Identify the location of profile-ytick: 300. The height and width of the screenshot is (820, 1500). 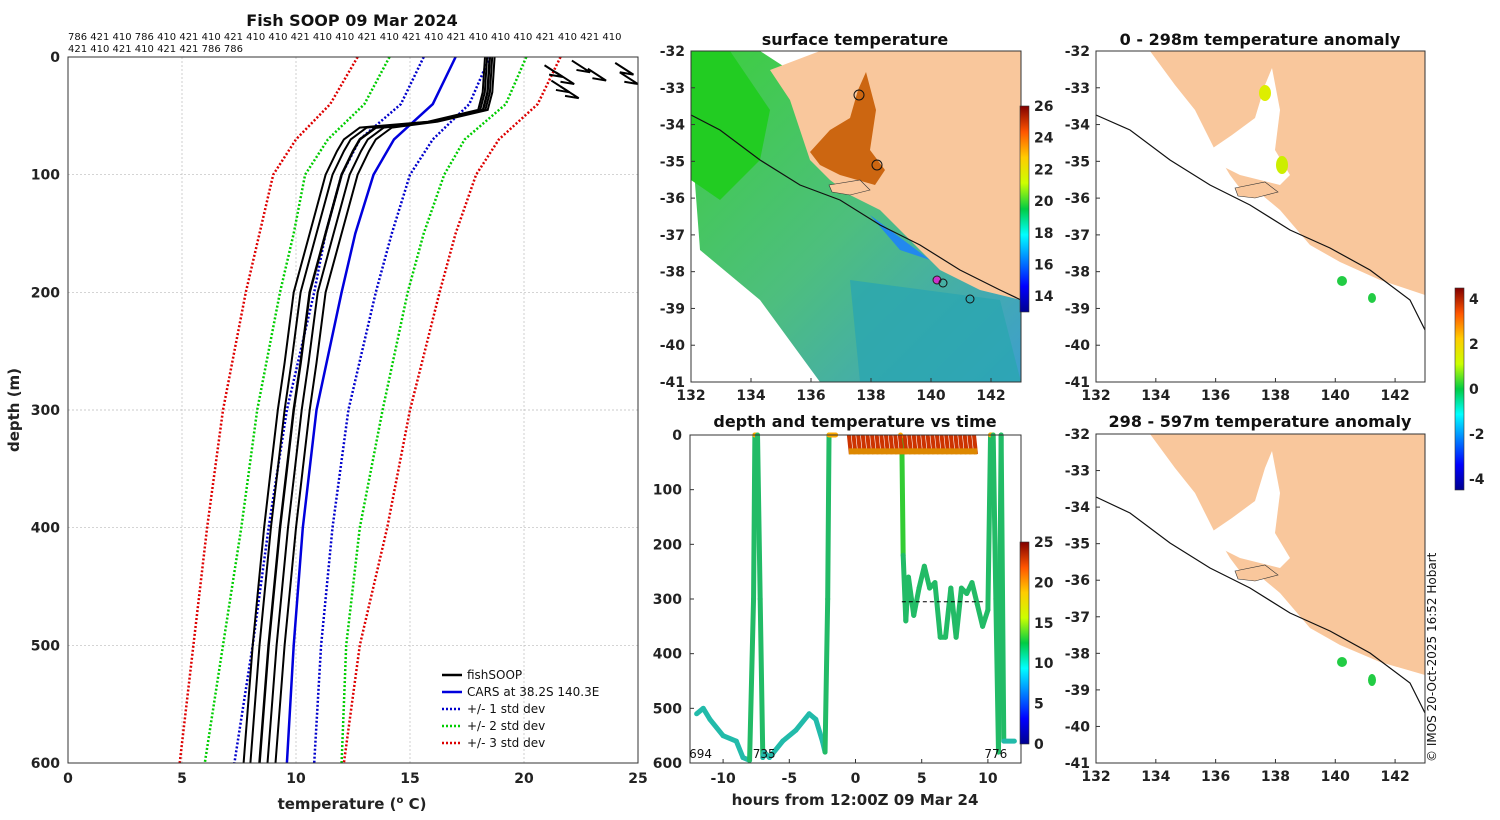
(45, 411).